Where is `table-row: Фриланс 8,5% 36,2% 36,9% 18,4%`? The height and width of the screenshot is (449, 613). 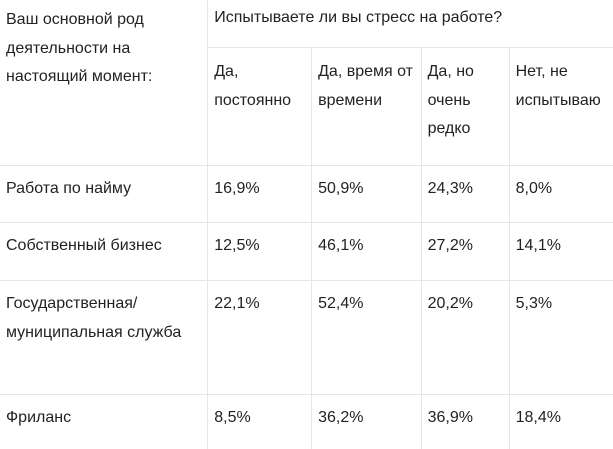 table-row: Фриланс 8,5% 36,2% 36,9% 18,4% is located at coordinates (306, 422).